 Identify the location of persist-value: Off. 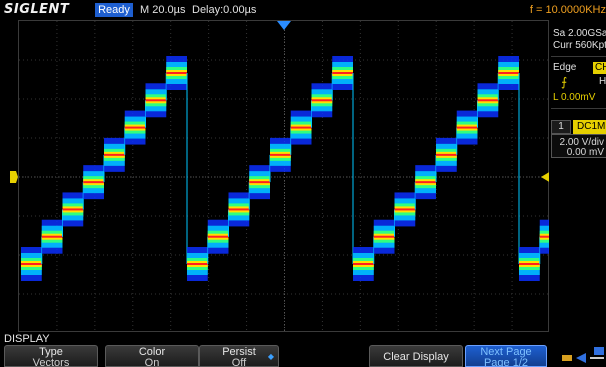
(239, 362).